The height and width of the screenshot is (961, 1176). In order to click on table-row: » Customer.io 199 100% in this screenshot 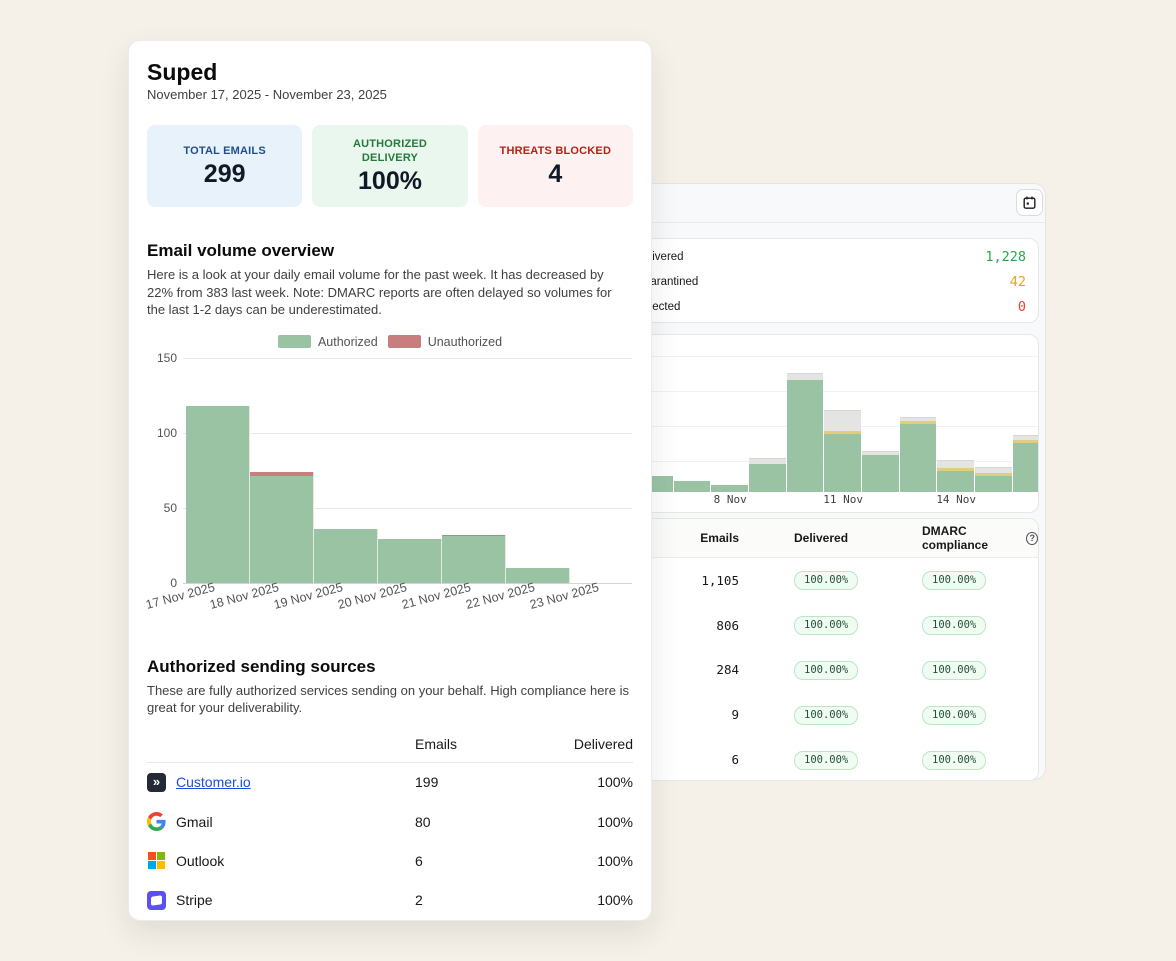, I will do `click(390, 782)`.